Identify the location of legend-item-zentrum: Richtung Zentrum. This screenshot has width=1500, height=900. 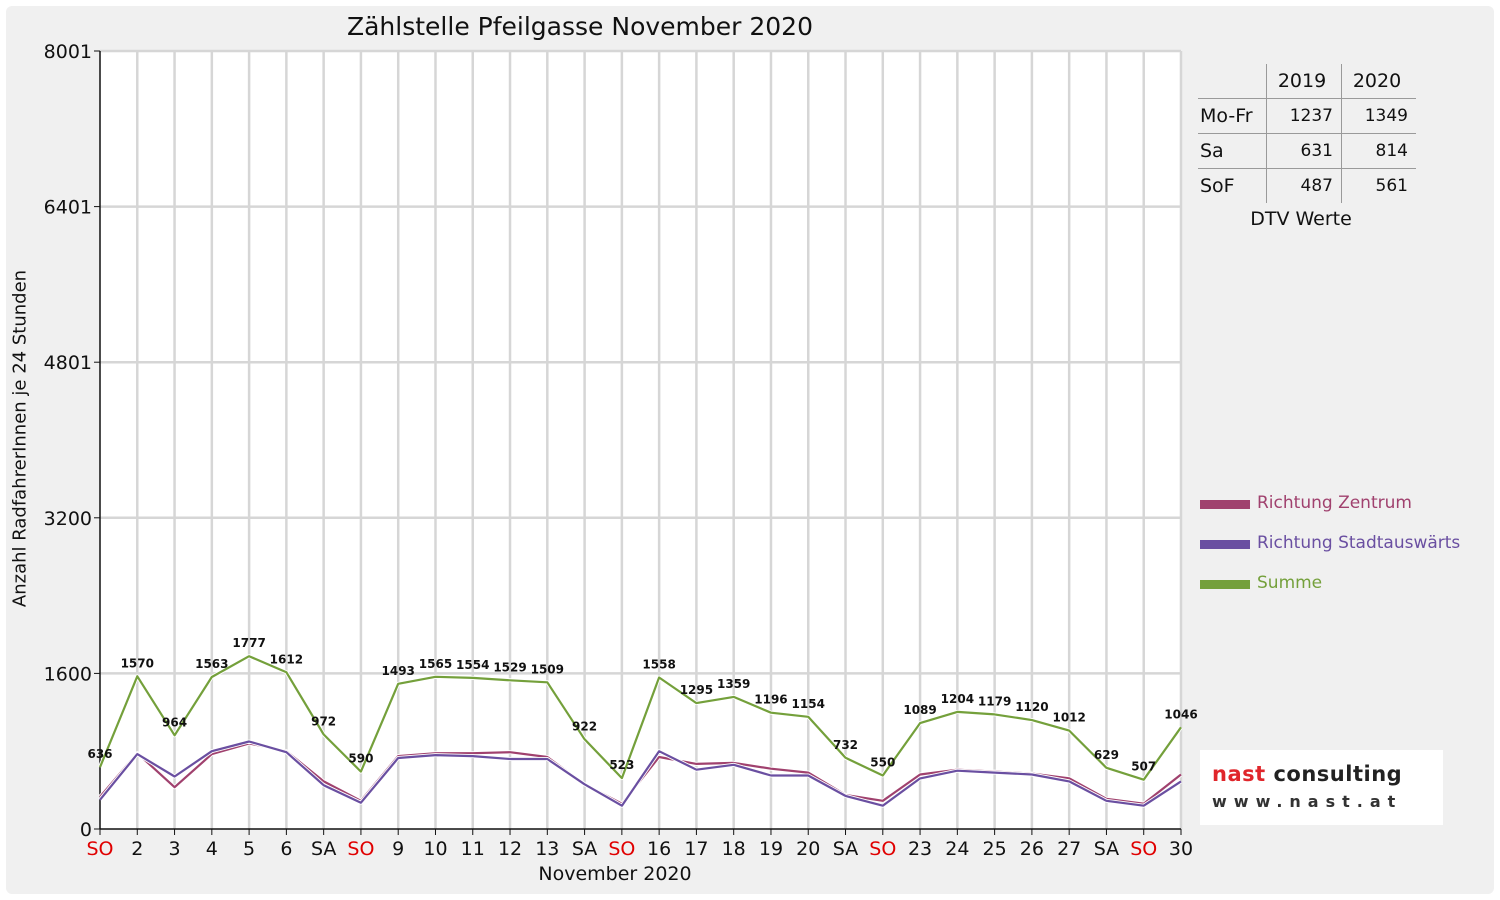
(1330, 513).